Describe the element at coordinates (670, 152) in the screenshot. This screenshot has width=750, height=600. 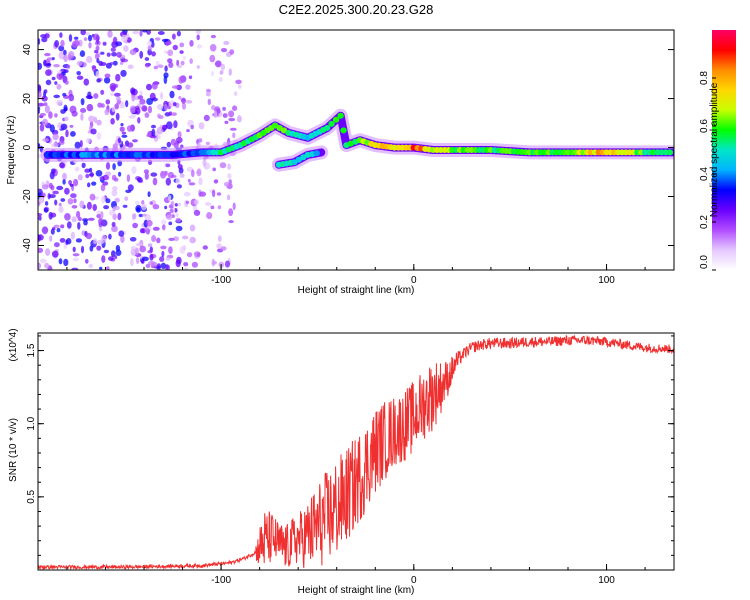
I see `ridge-cell` at that location.